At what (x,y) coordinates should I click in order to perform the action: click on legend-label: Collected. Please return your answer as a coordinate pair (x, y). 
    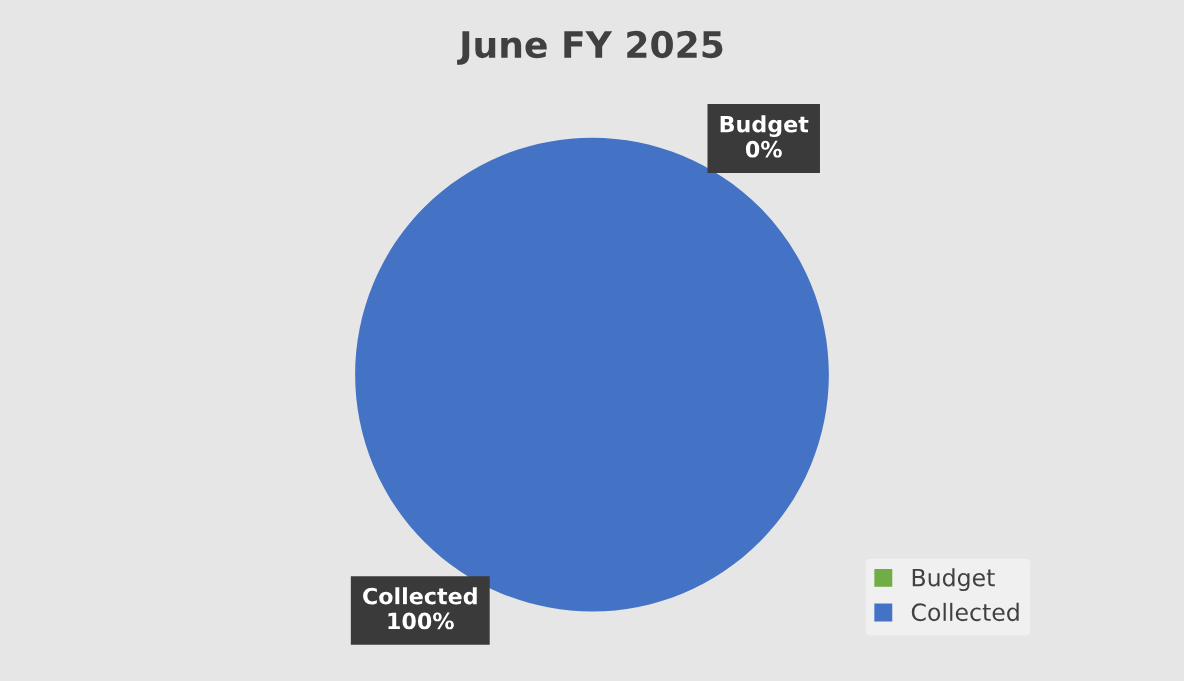
    Looking at the image, I should click on (965, 612).